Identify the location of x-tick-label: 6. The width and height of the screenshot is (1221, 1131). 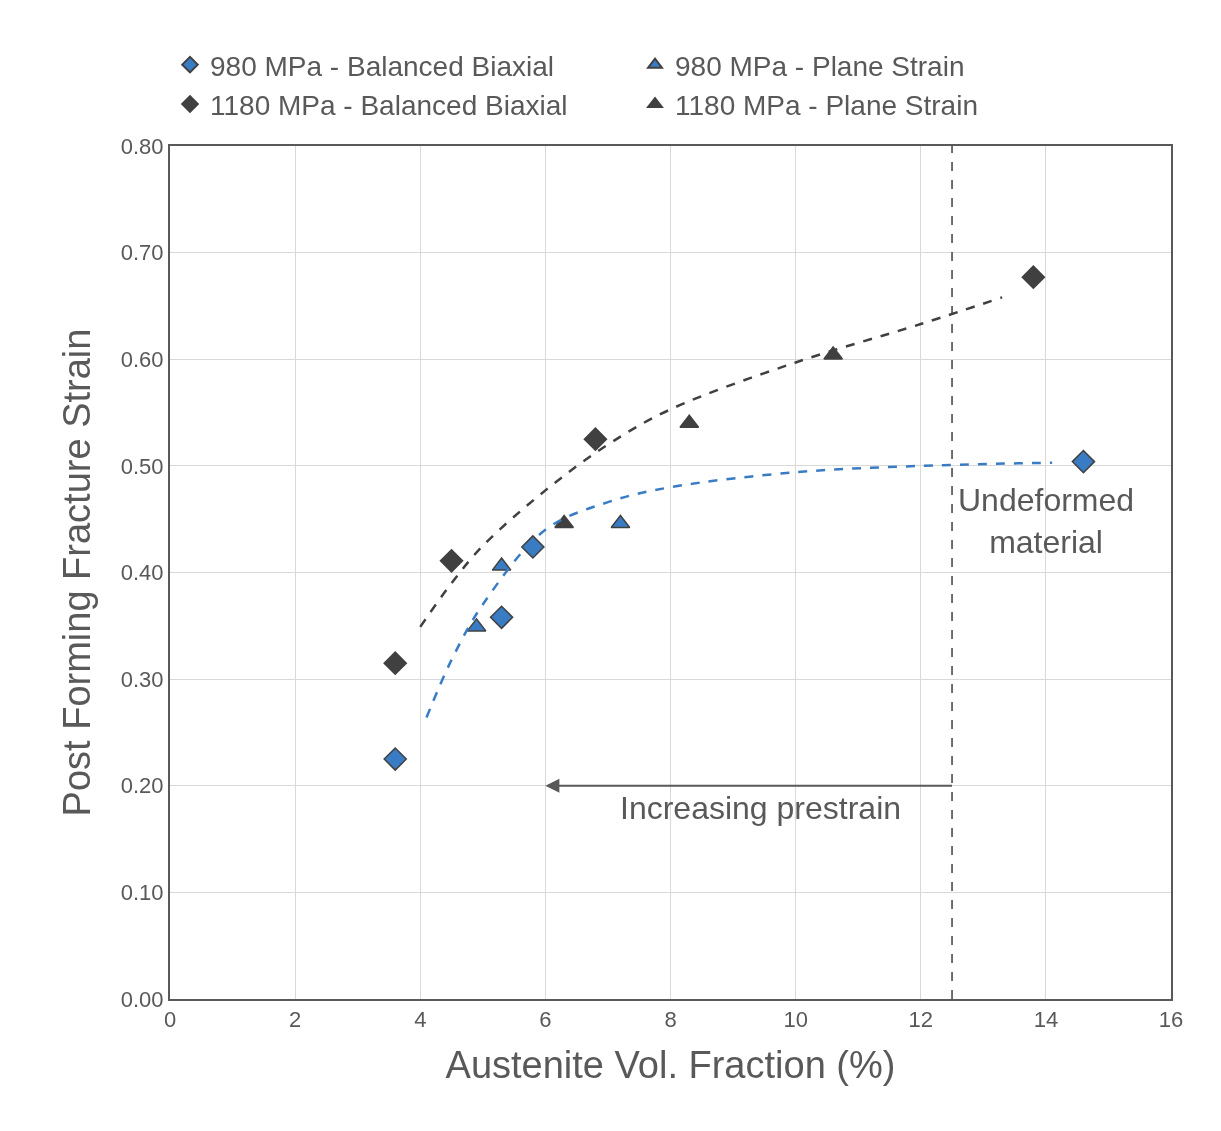
(545, 1020).